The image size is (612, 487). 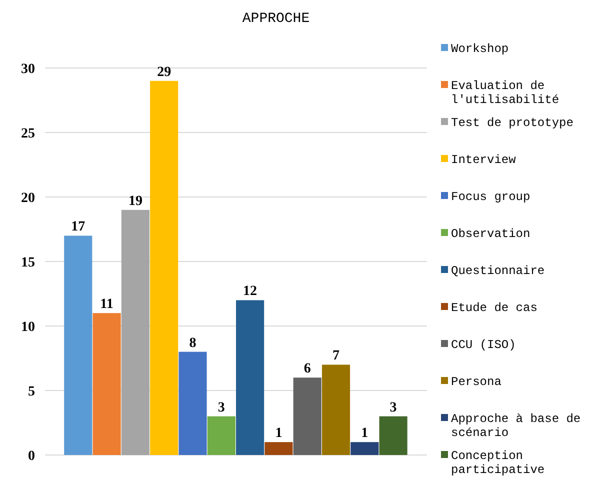 What do you see at coordinates (512, 123) in the screenshot?
I see `legend-label: Test de prototype` at bounding box center [512, 123].